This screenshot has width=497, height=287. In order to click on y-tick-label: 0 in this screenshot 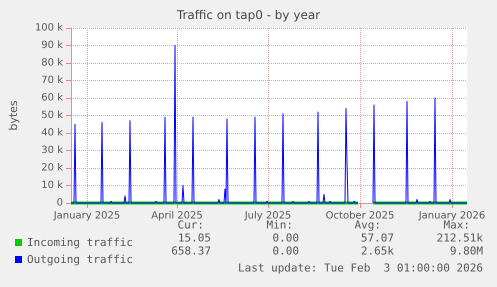, I will do `click(59, 203)`.